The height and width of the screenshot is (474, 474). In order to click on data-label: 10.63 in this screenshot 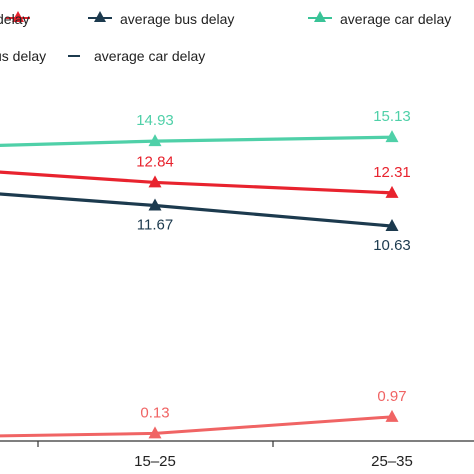, I will do `click(392, 245)`.